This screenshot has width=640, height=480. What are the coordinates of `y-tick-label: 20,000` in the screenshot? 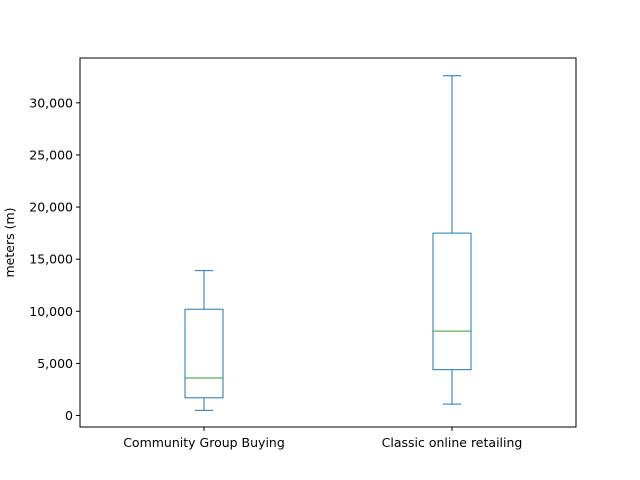 It's located at (51, 207).